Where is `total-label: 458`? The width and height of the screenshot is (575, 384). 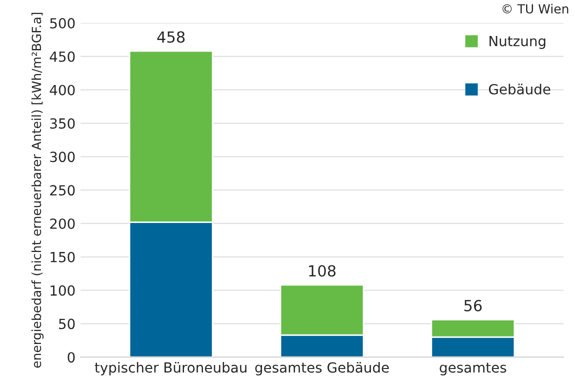 total-label: 458 is located at coordinates (171, 37).